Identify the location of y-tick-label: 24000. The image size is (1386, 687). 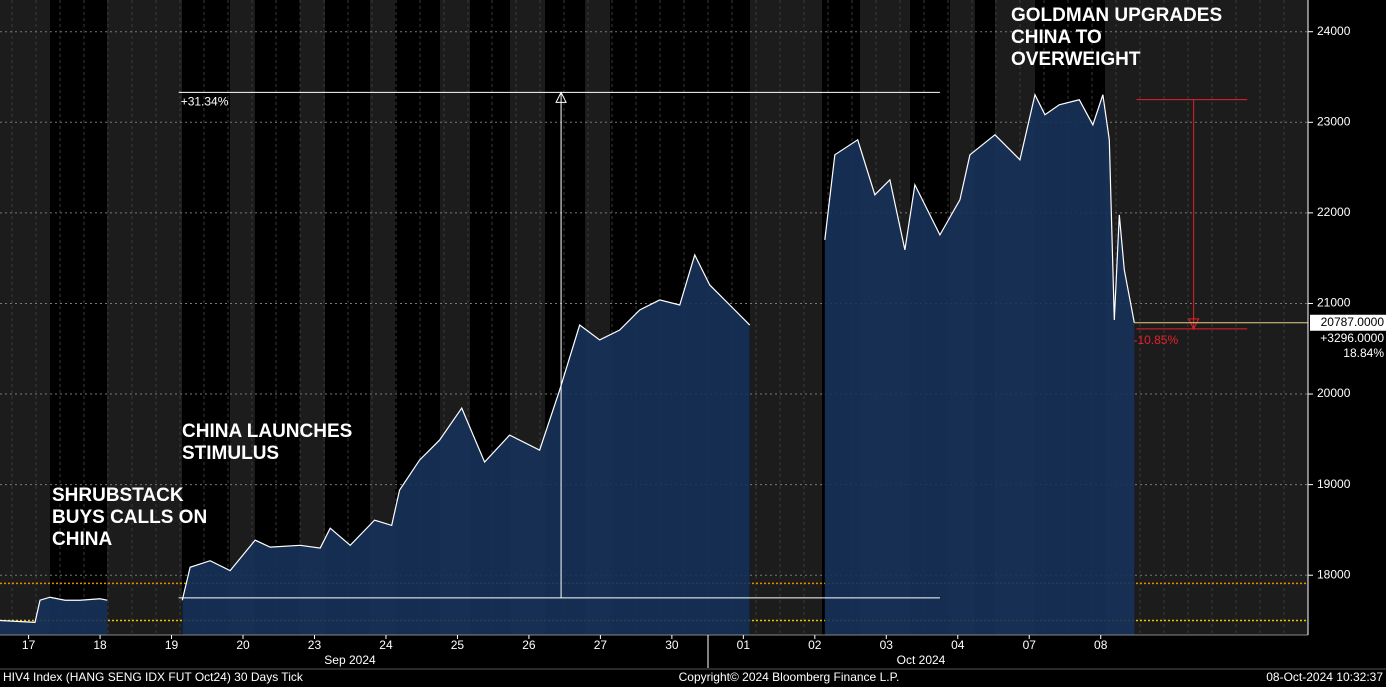
(1334, 31).